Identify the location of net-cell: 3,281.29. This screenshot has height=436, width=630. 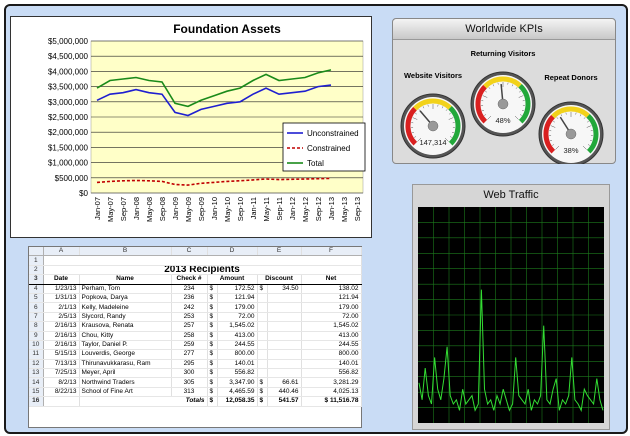
(331, 382).